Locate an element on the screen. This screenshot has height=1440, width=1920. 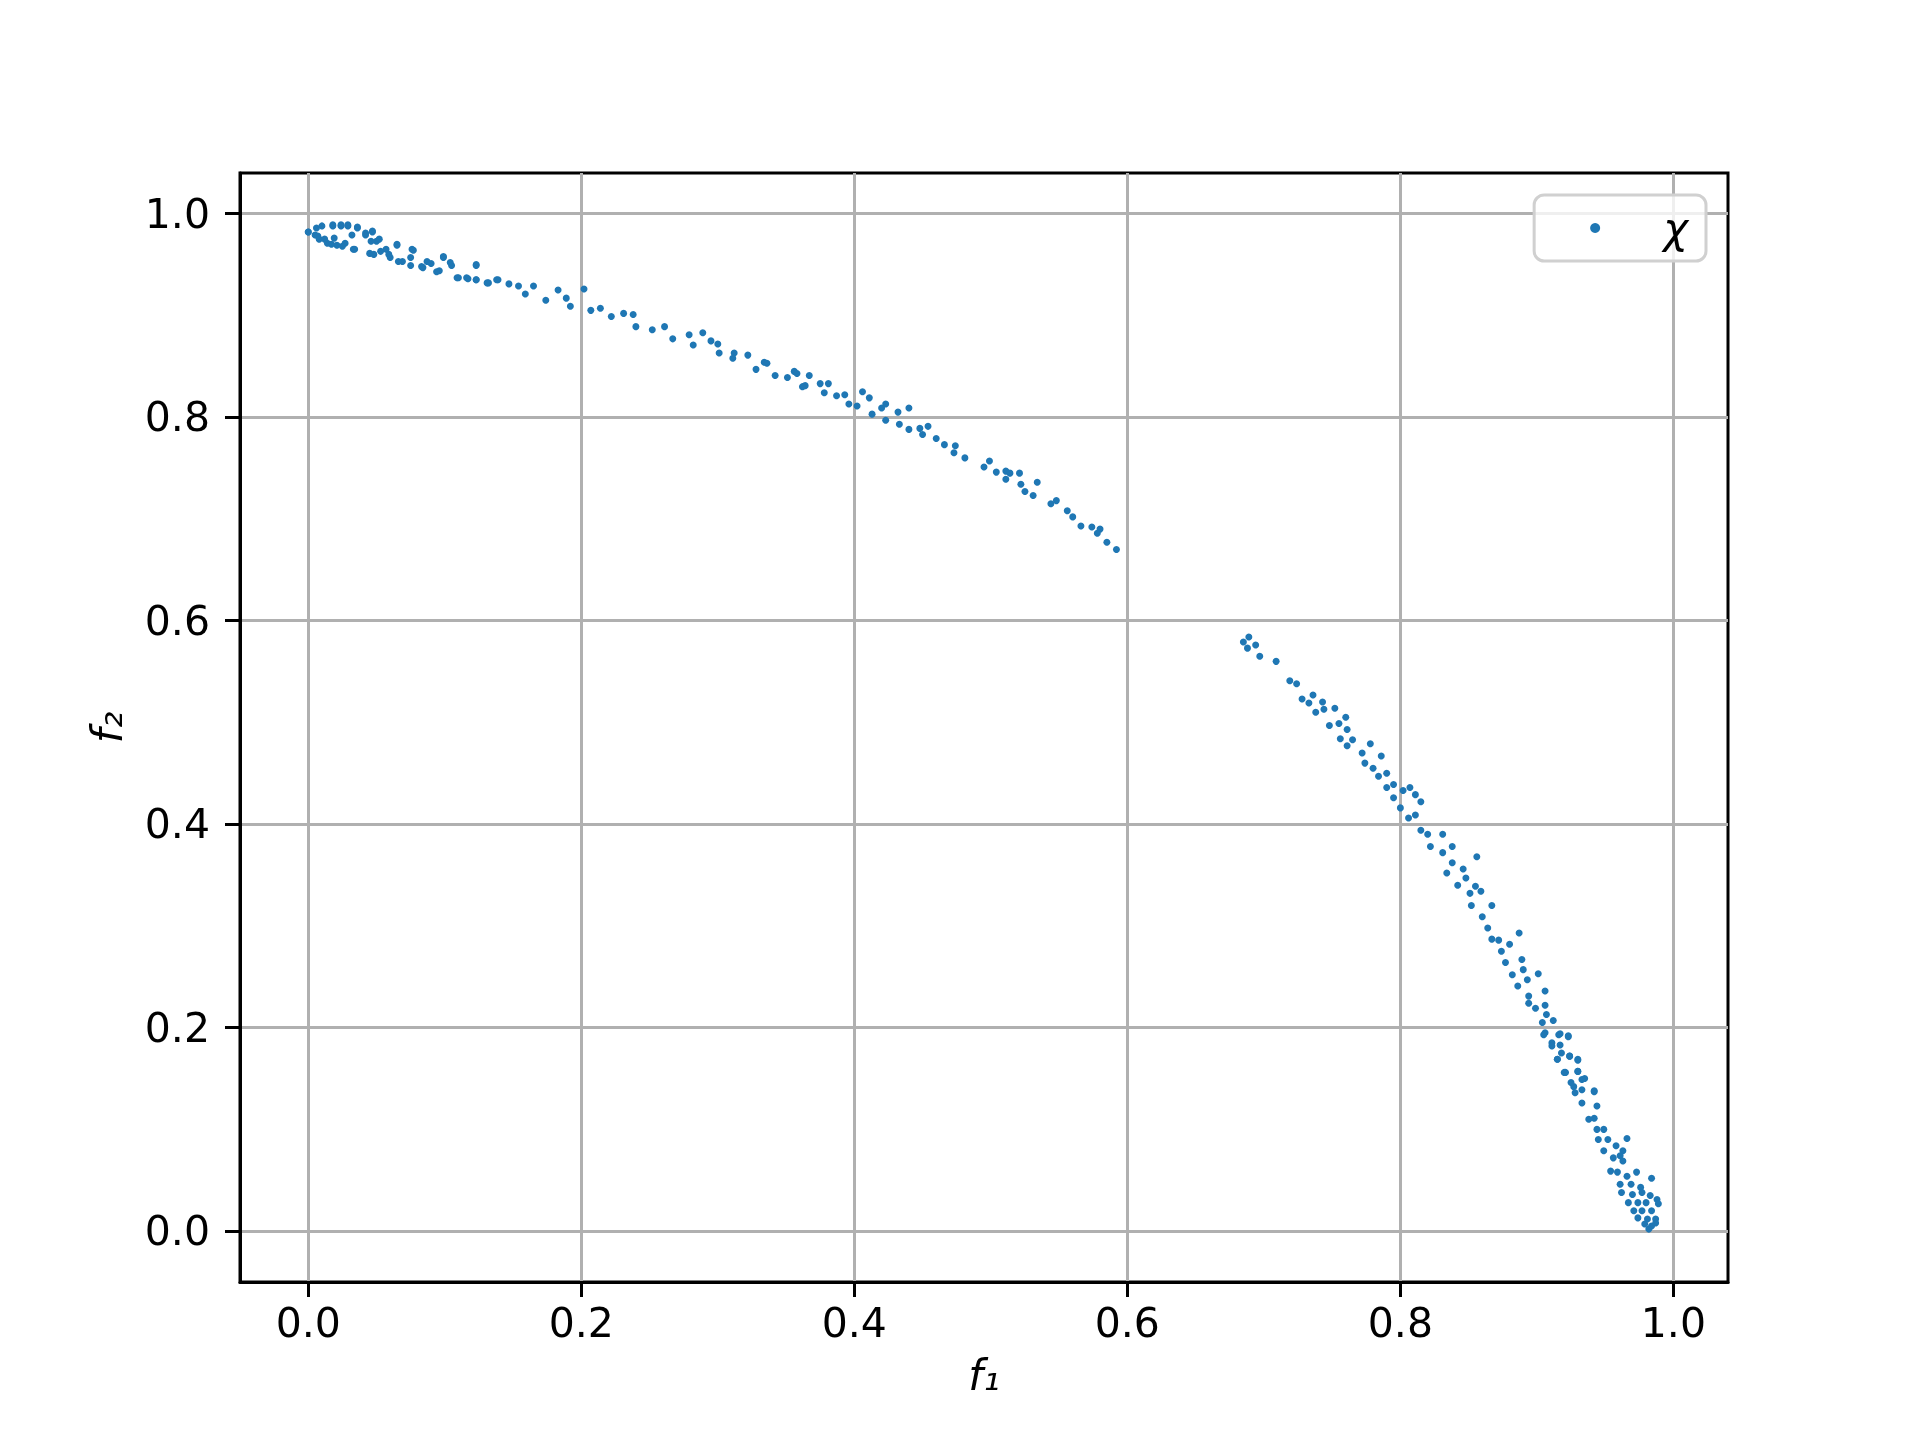
y-tick-label: 0.8 is located at coordinates (177, 417).